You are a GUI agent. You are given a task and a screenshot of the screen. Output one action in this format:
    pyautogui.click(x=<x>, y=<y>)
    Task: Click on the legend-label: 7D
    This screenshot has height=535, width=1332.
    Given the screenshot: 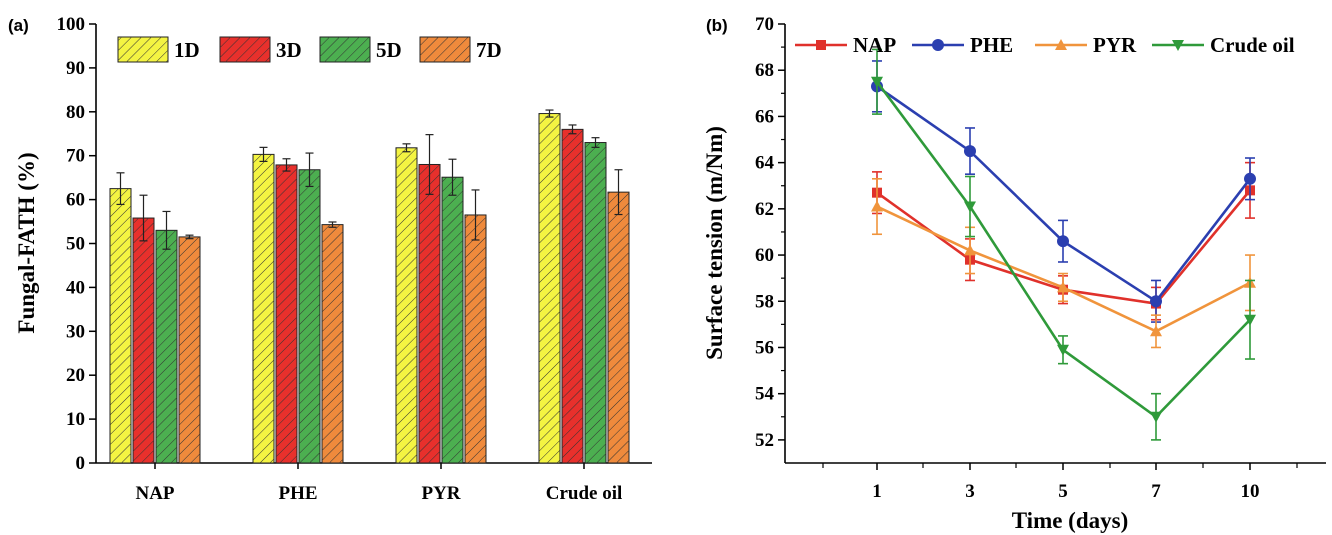 What is the action you would take?
    pyautogui.click(x=489, y=50)
    